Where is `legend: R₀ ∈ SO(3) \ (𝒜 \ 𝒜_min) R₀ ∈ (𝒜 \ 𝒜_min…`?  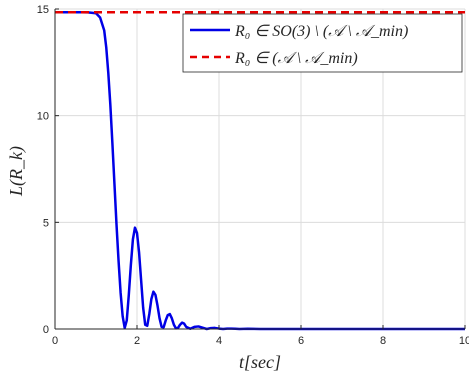 legend: R₀ ∈ SO(3) \ (𝒜 \ 𝒜_min) R₀ ∈ (𝒜 \ 𝒜_min… is located at coordinates (322, 43).